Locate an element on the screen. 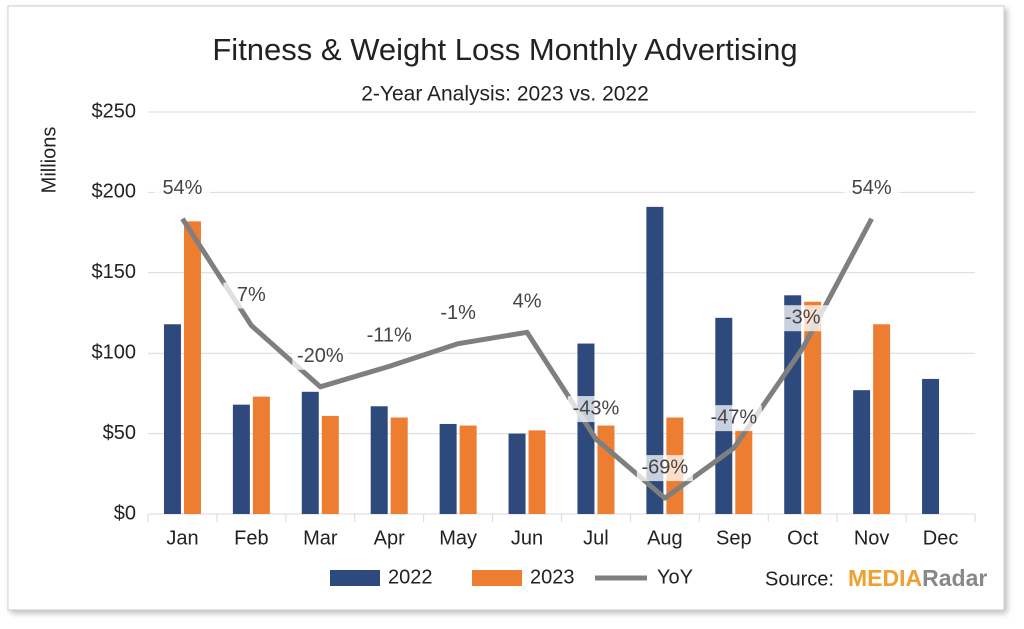 The height and width of the screenshot is (629, 1024). data-label: -3% is located at coordinates (803, 317).